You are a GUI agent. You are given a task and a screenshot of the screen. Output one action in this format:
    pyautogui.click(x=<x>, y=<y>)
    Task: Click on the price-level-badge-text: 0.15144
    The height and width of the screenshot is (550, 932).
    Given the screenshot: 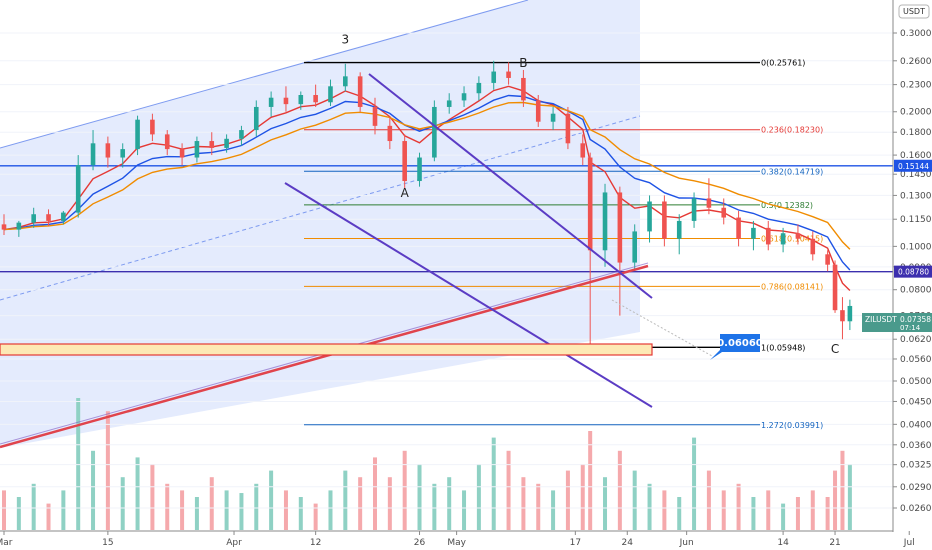 What is the action you would take?
    pyautogui.click(x=913, y=166)
    